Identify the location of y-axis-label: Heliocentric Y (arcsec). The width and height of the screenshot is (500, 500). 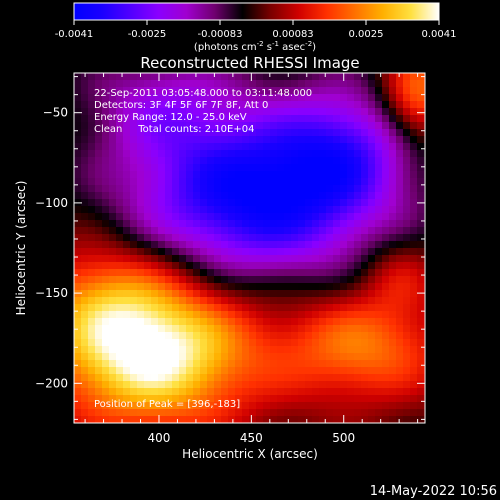
(21, 248).